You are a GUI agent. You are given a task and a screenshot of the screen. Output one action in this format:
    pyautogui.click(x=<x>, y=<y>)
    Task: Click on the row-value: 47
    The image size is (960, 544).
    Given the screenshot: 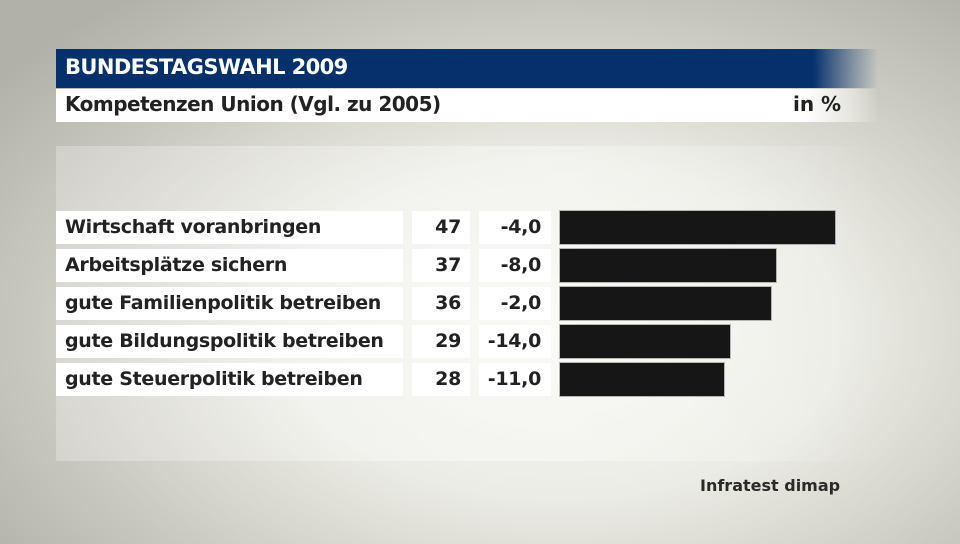 What is the action you would take?
    pyautogui.click(x=441, y=227)
    